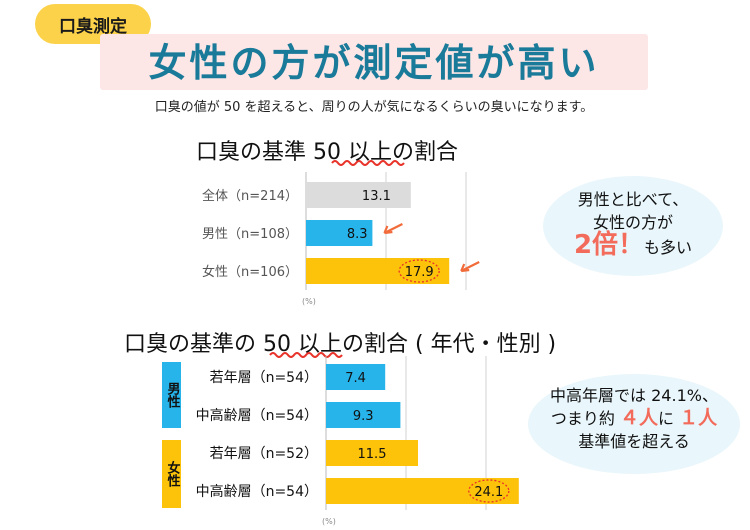  I want to click on data-label: 8.3, so click(357, 234).